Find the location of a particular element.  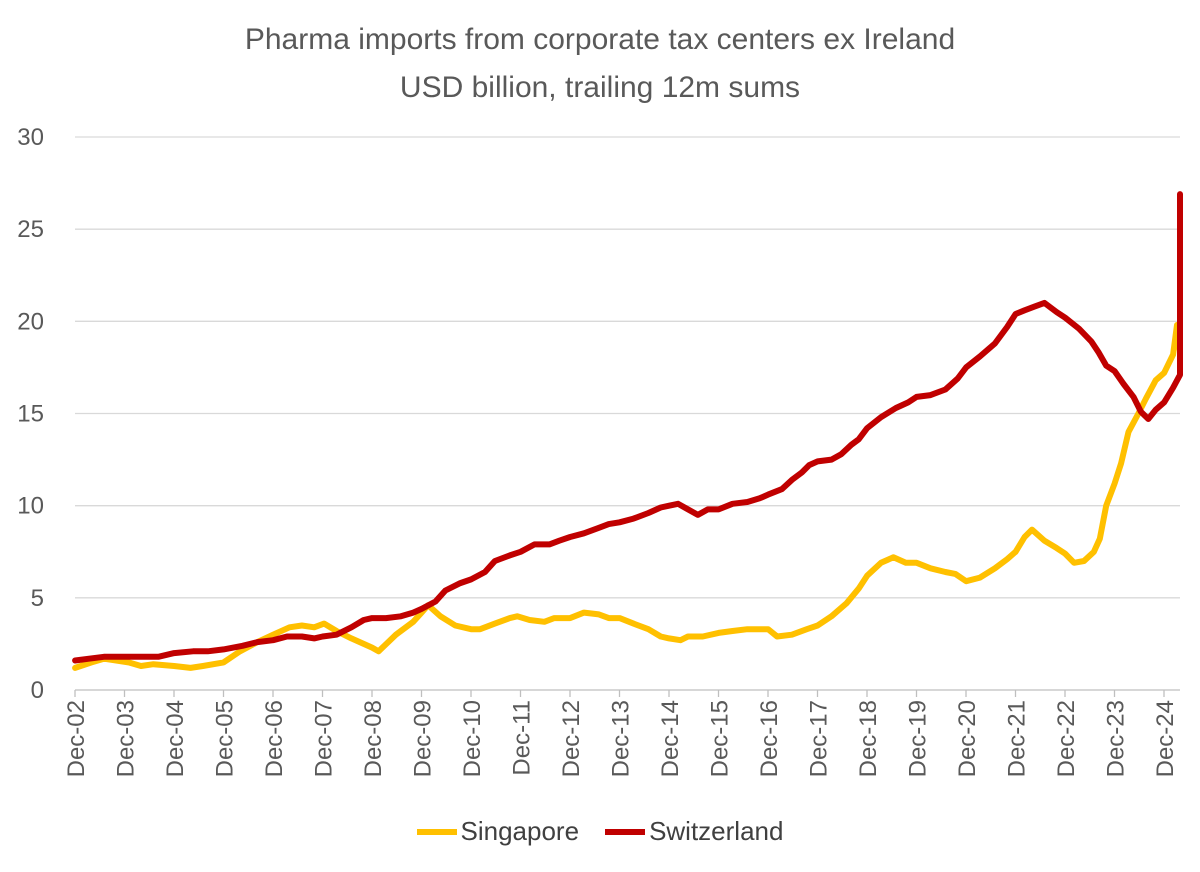

x-tick-label: Dec-05 is located at coordinates (225, 738).